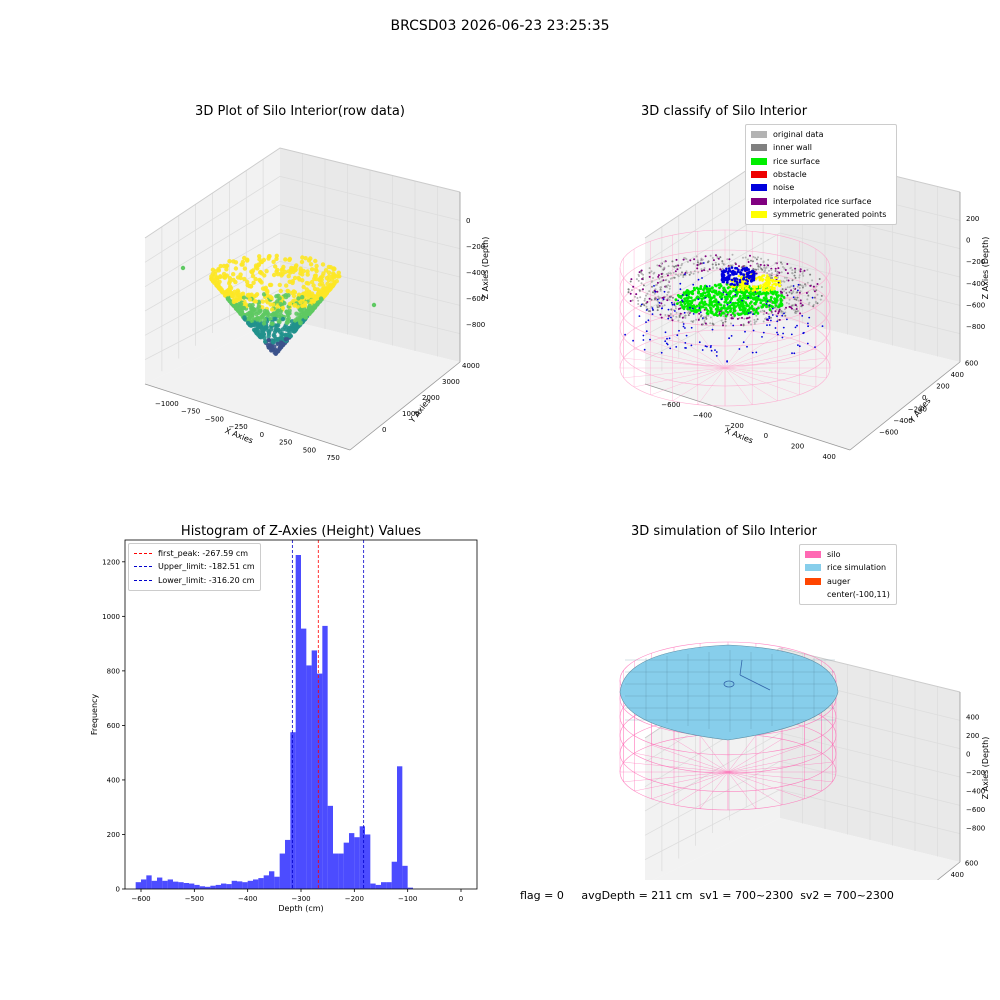 This screenshot has height=1000, width=1000. What do you see at coordinates (975, 773) in the screenshot?
I see `p4-z-tick-label: −200` at bounding box center [975, 773].